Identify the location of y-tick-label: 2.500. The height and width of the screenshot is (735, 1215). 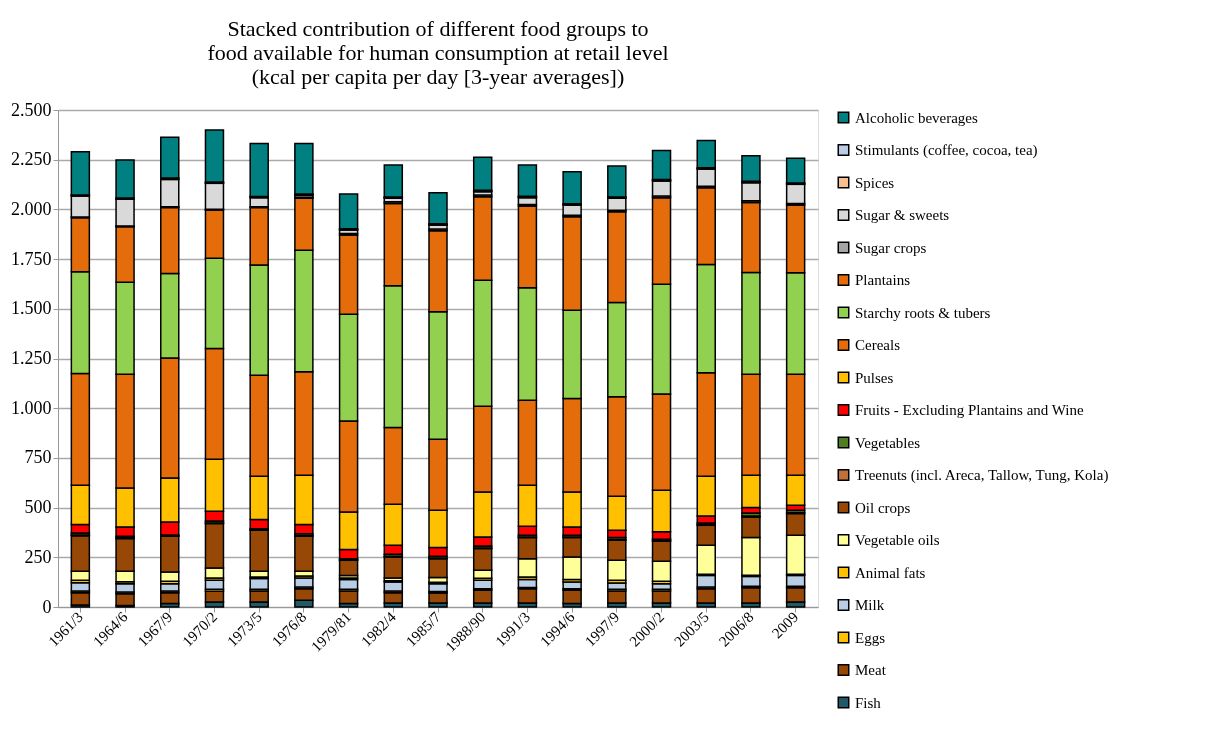
(31, 109).